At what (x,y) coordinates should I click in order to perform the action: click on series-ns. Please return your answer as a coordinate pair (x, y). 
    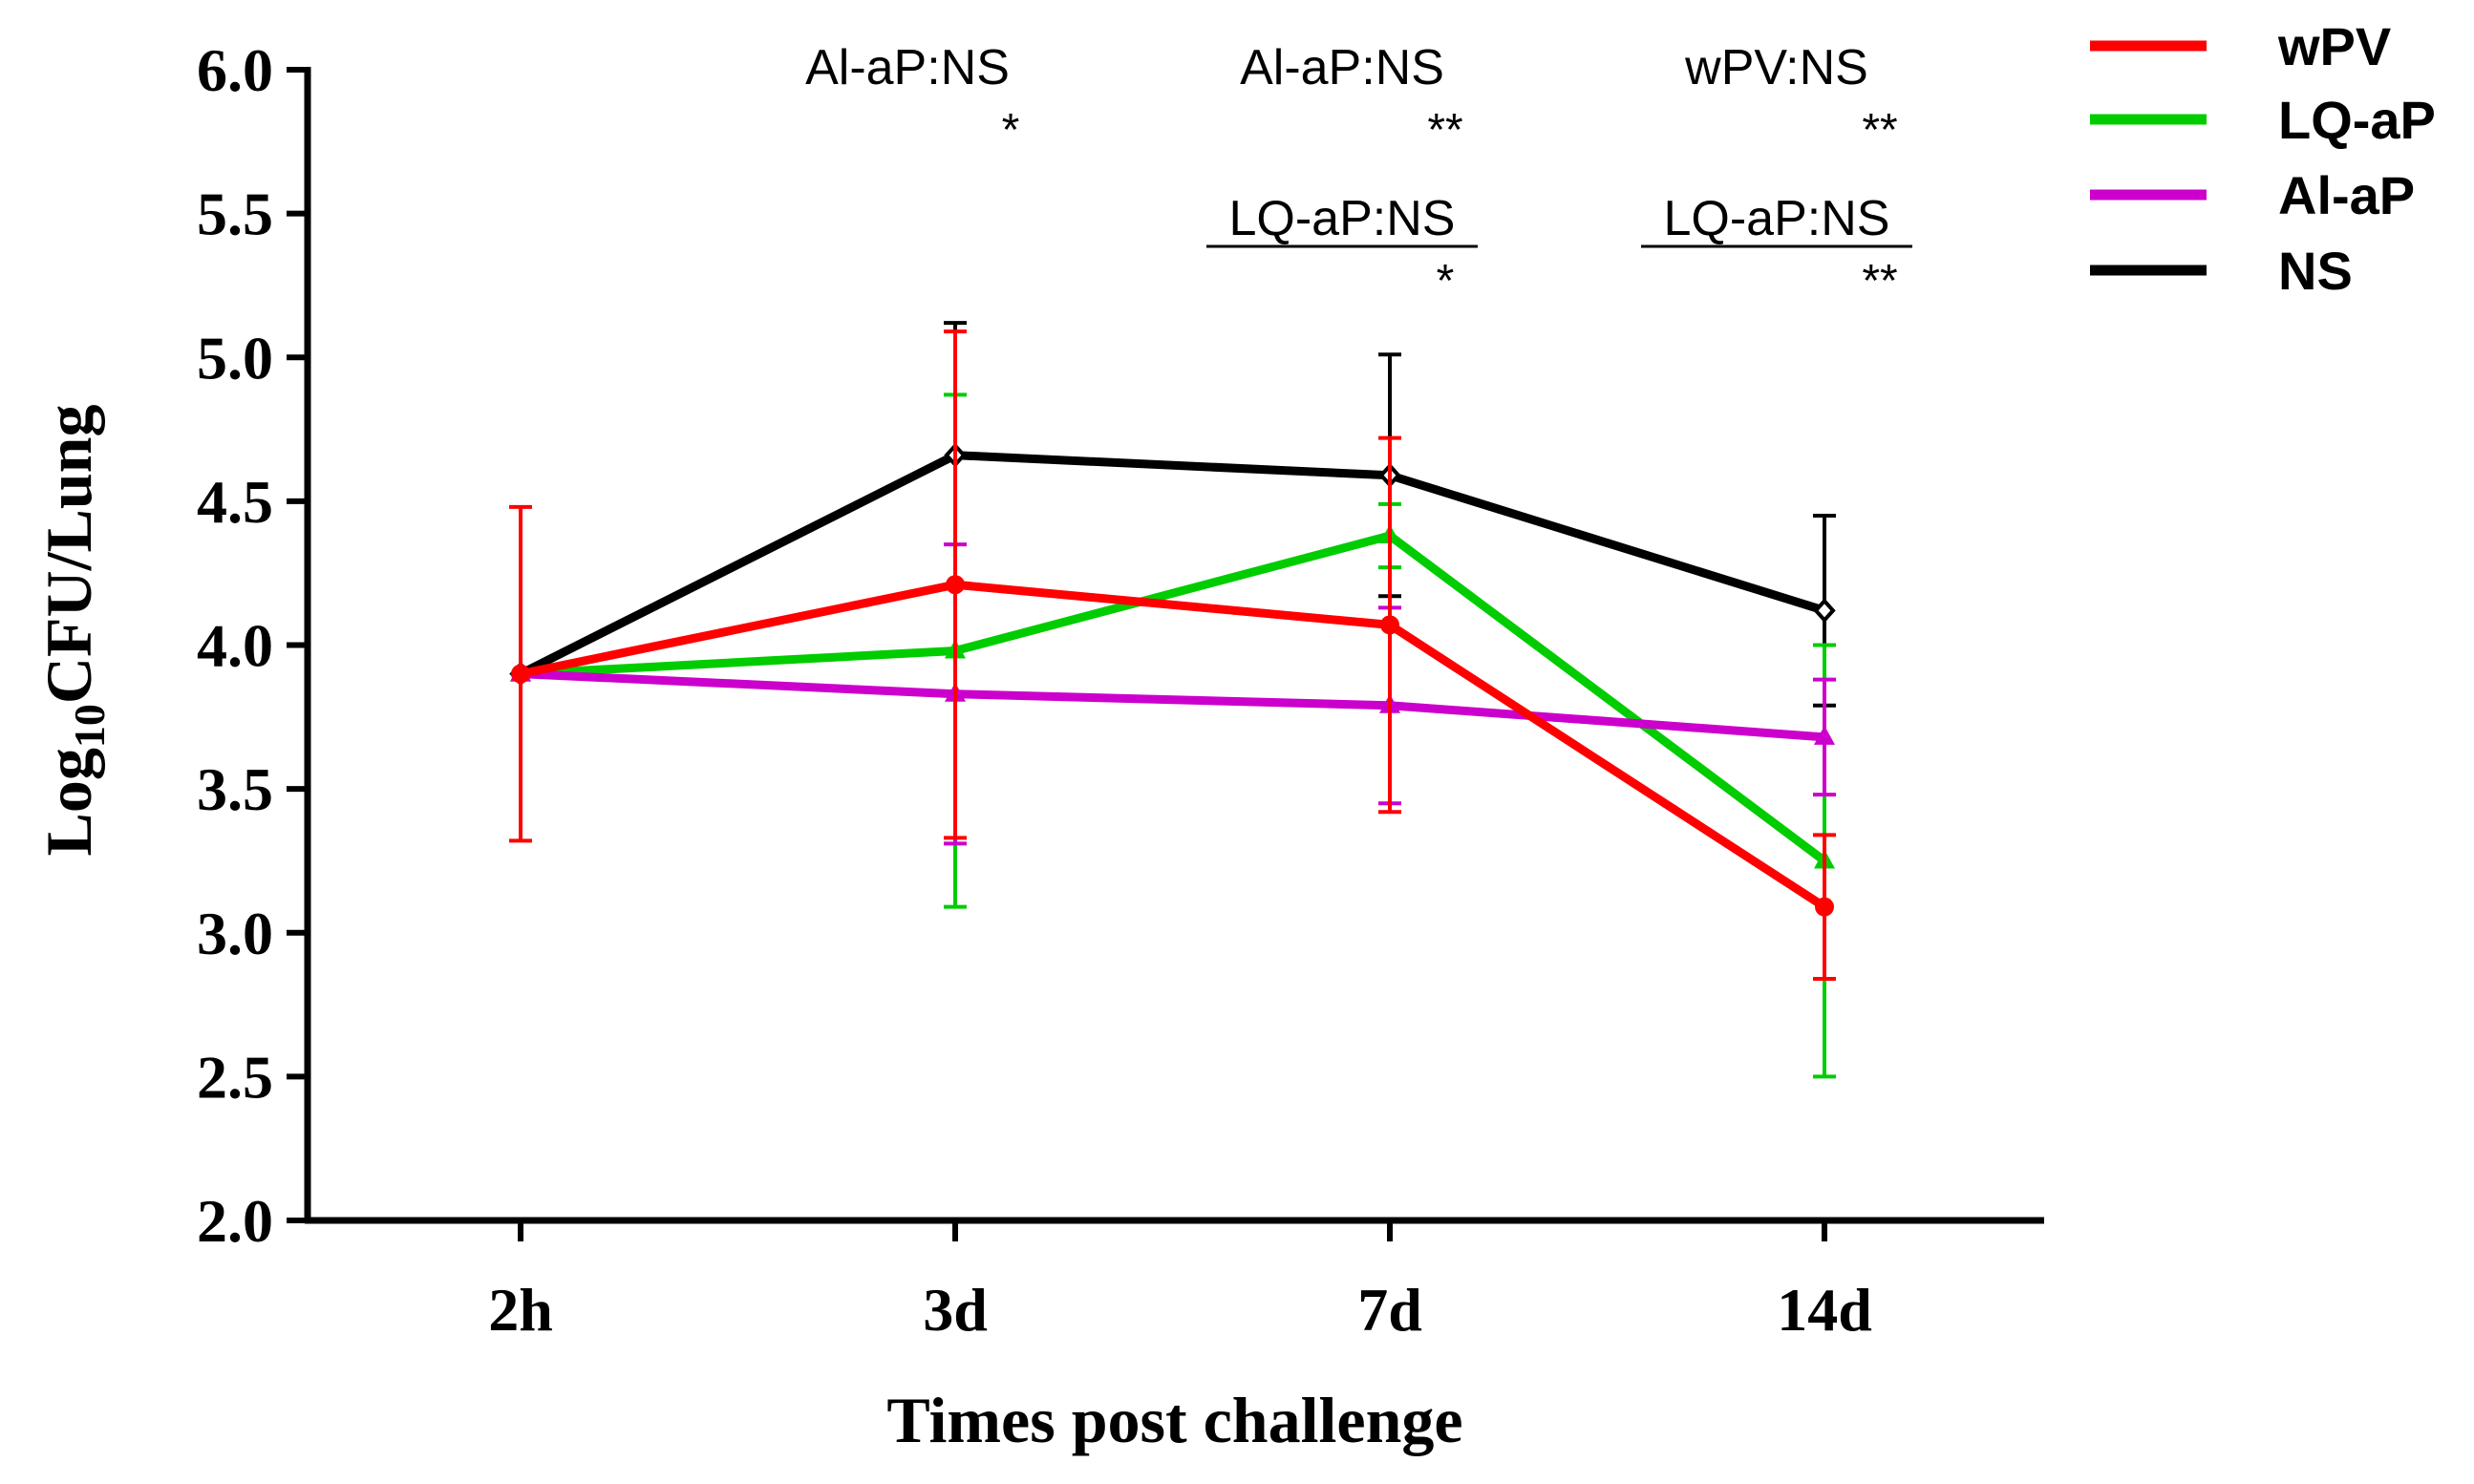
    Looking at the image, I should click on (1172, 514).